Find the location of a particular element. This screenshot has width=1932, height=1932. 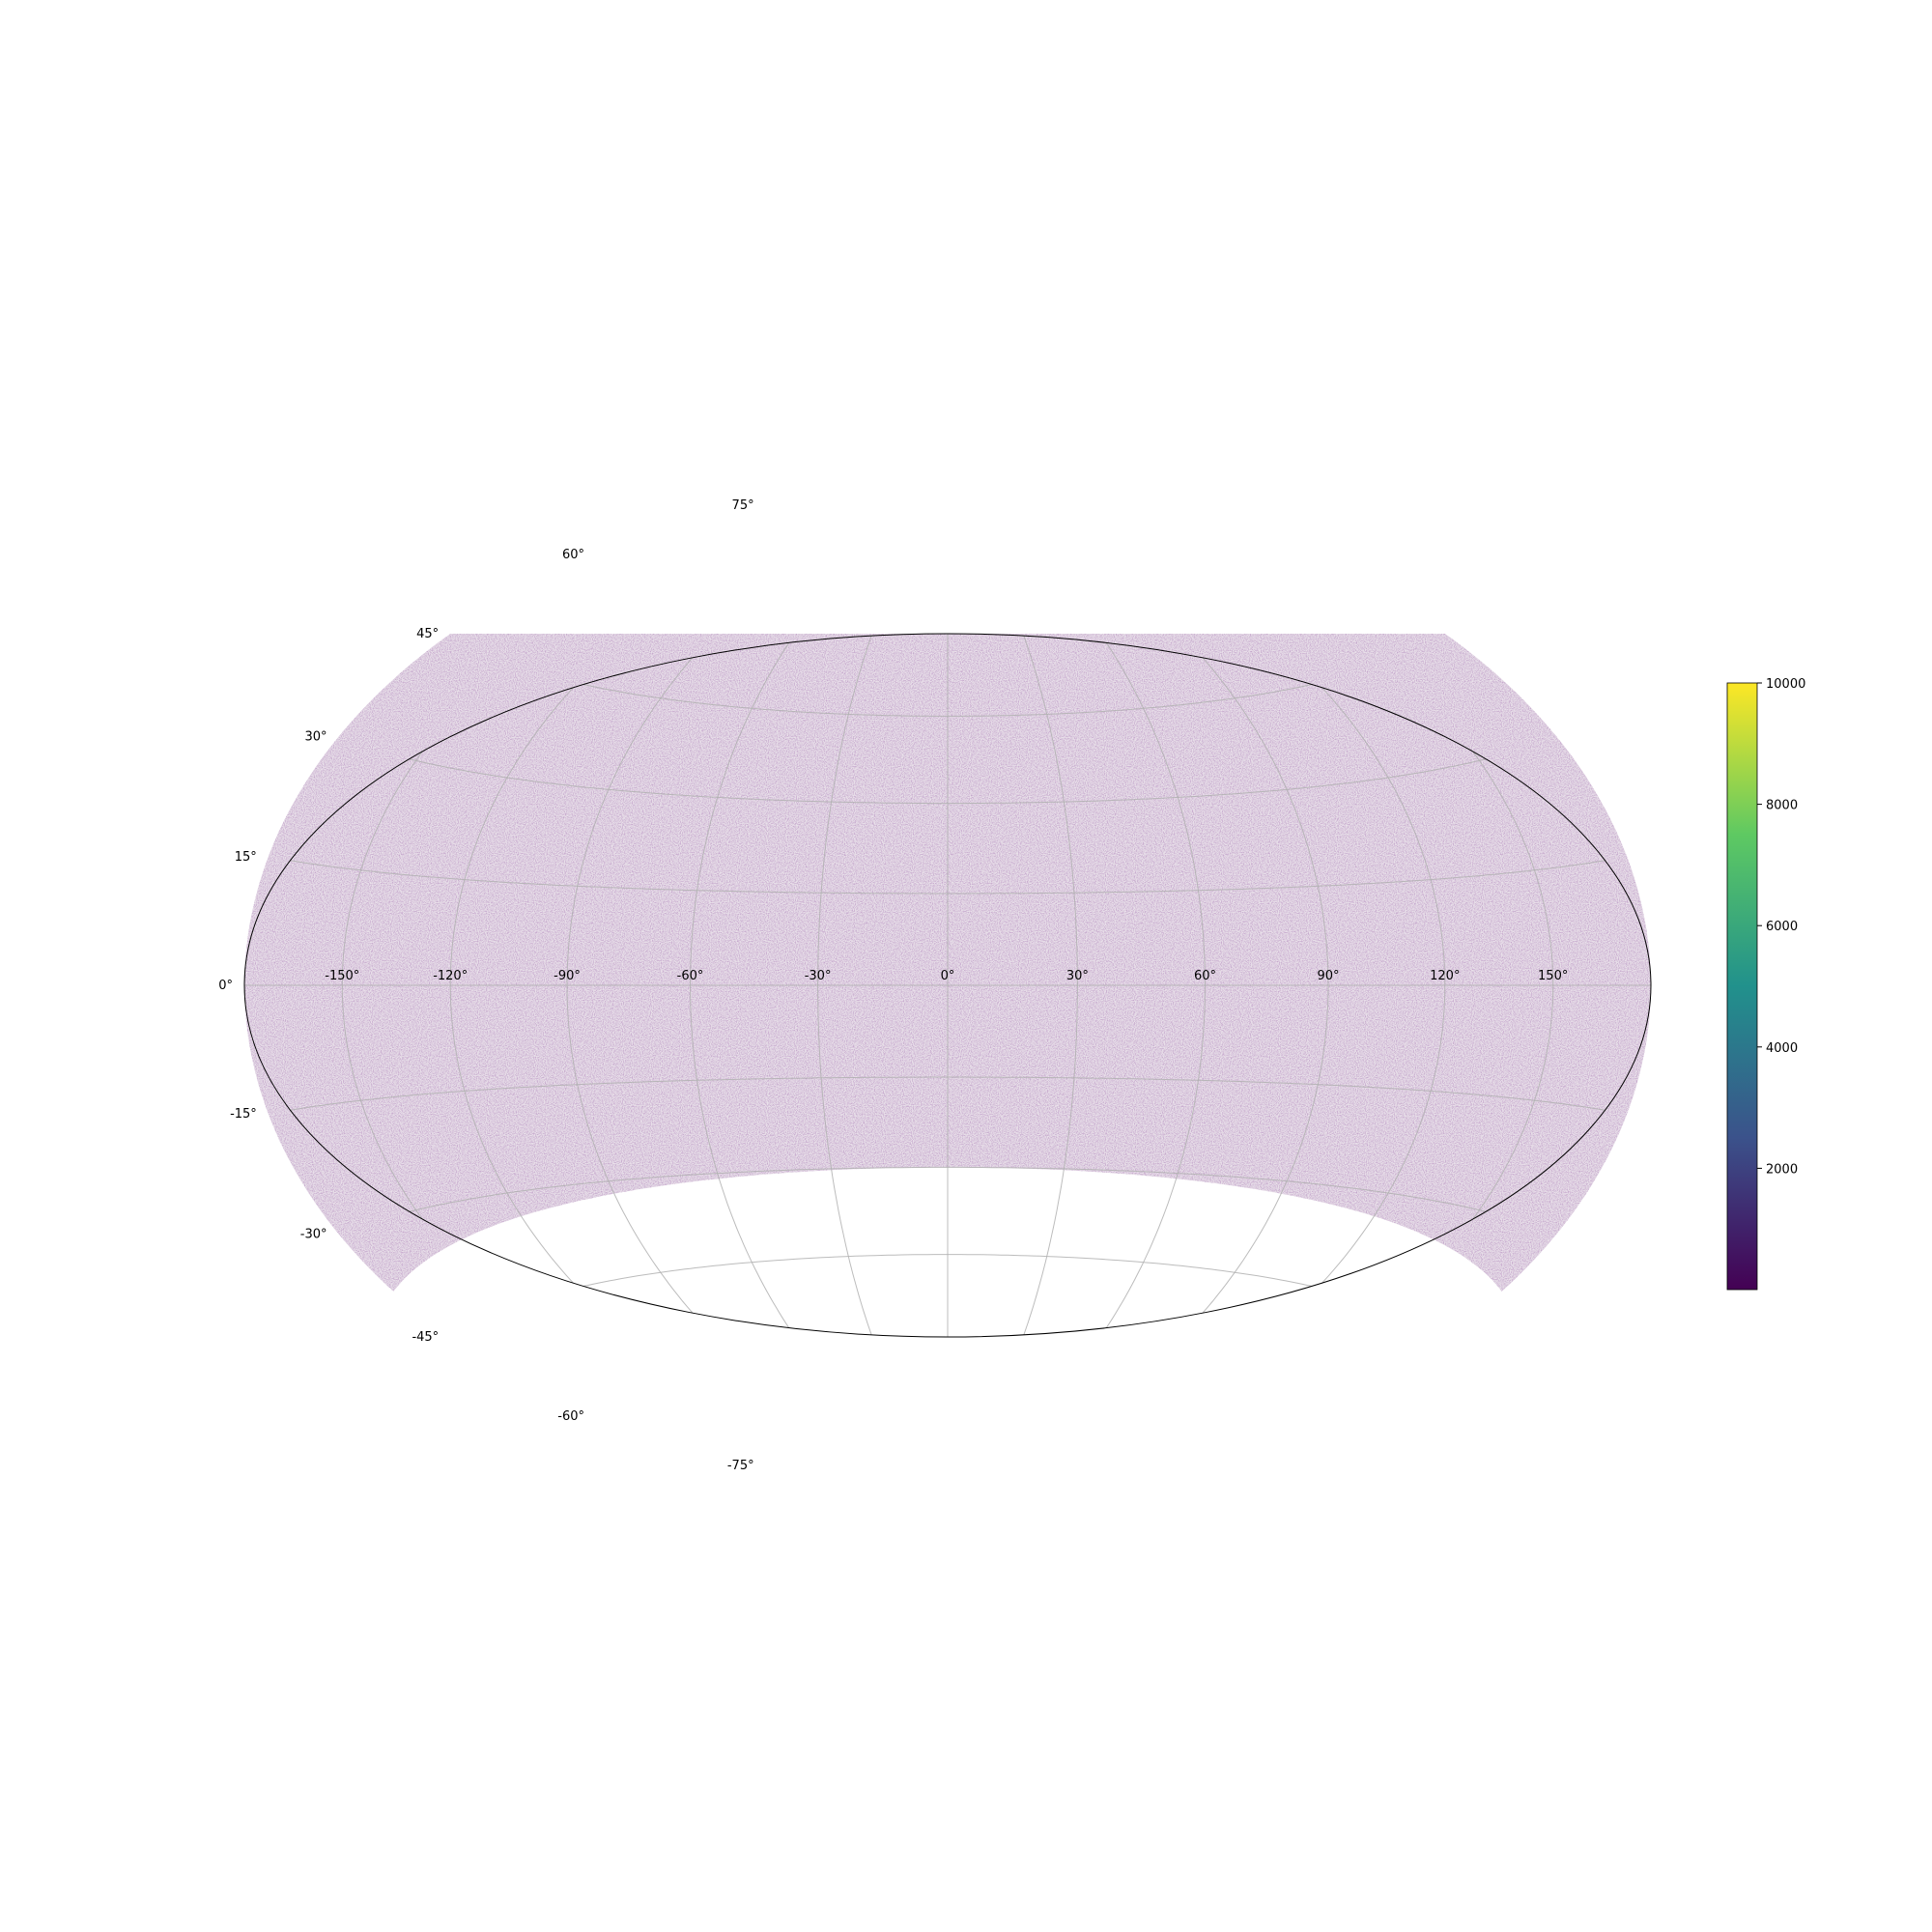

latitude-tick-label: 75° is located at coordinates (743, 505).